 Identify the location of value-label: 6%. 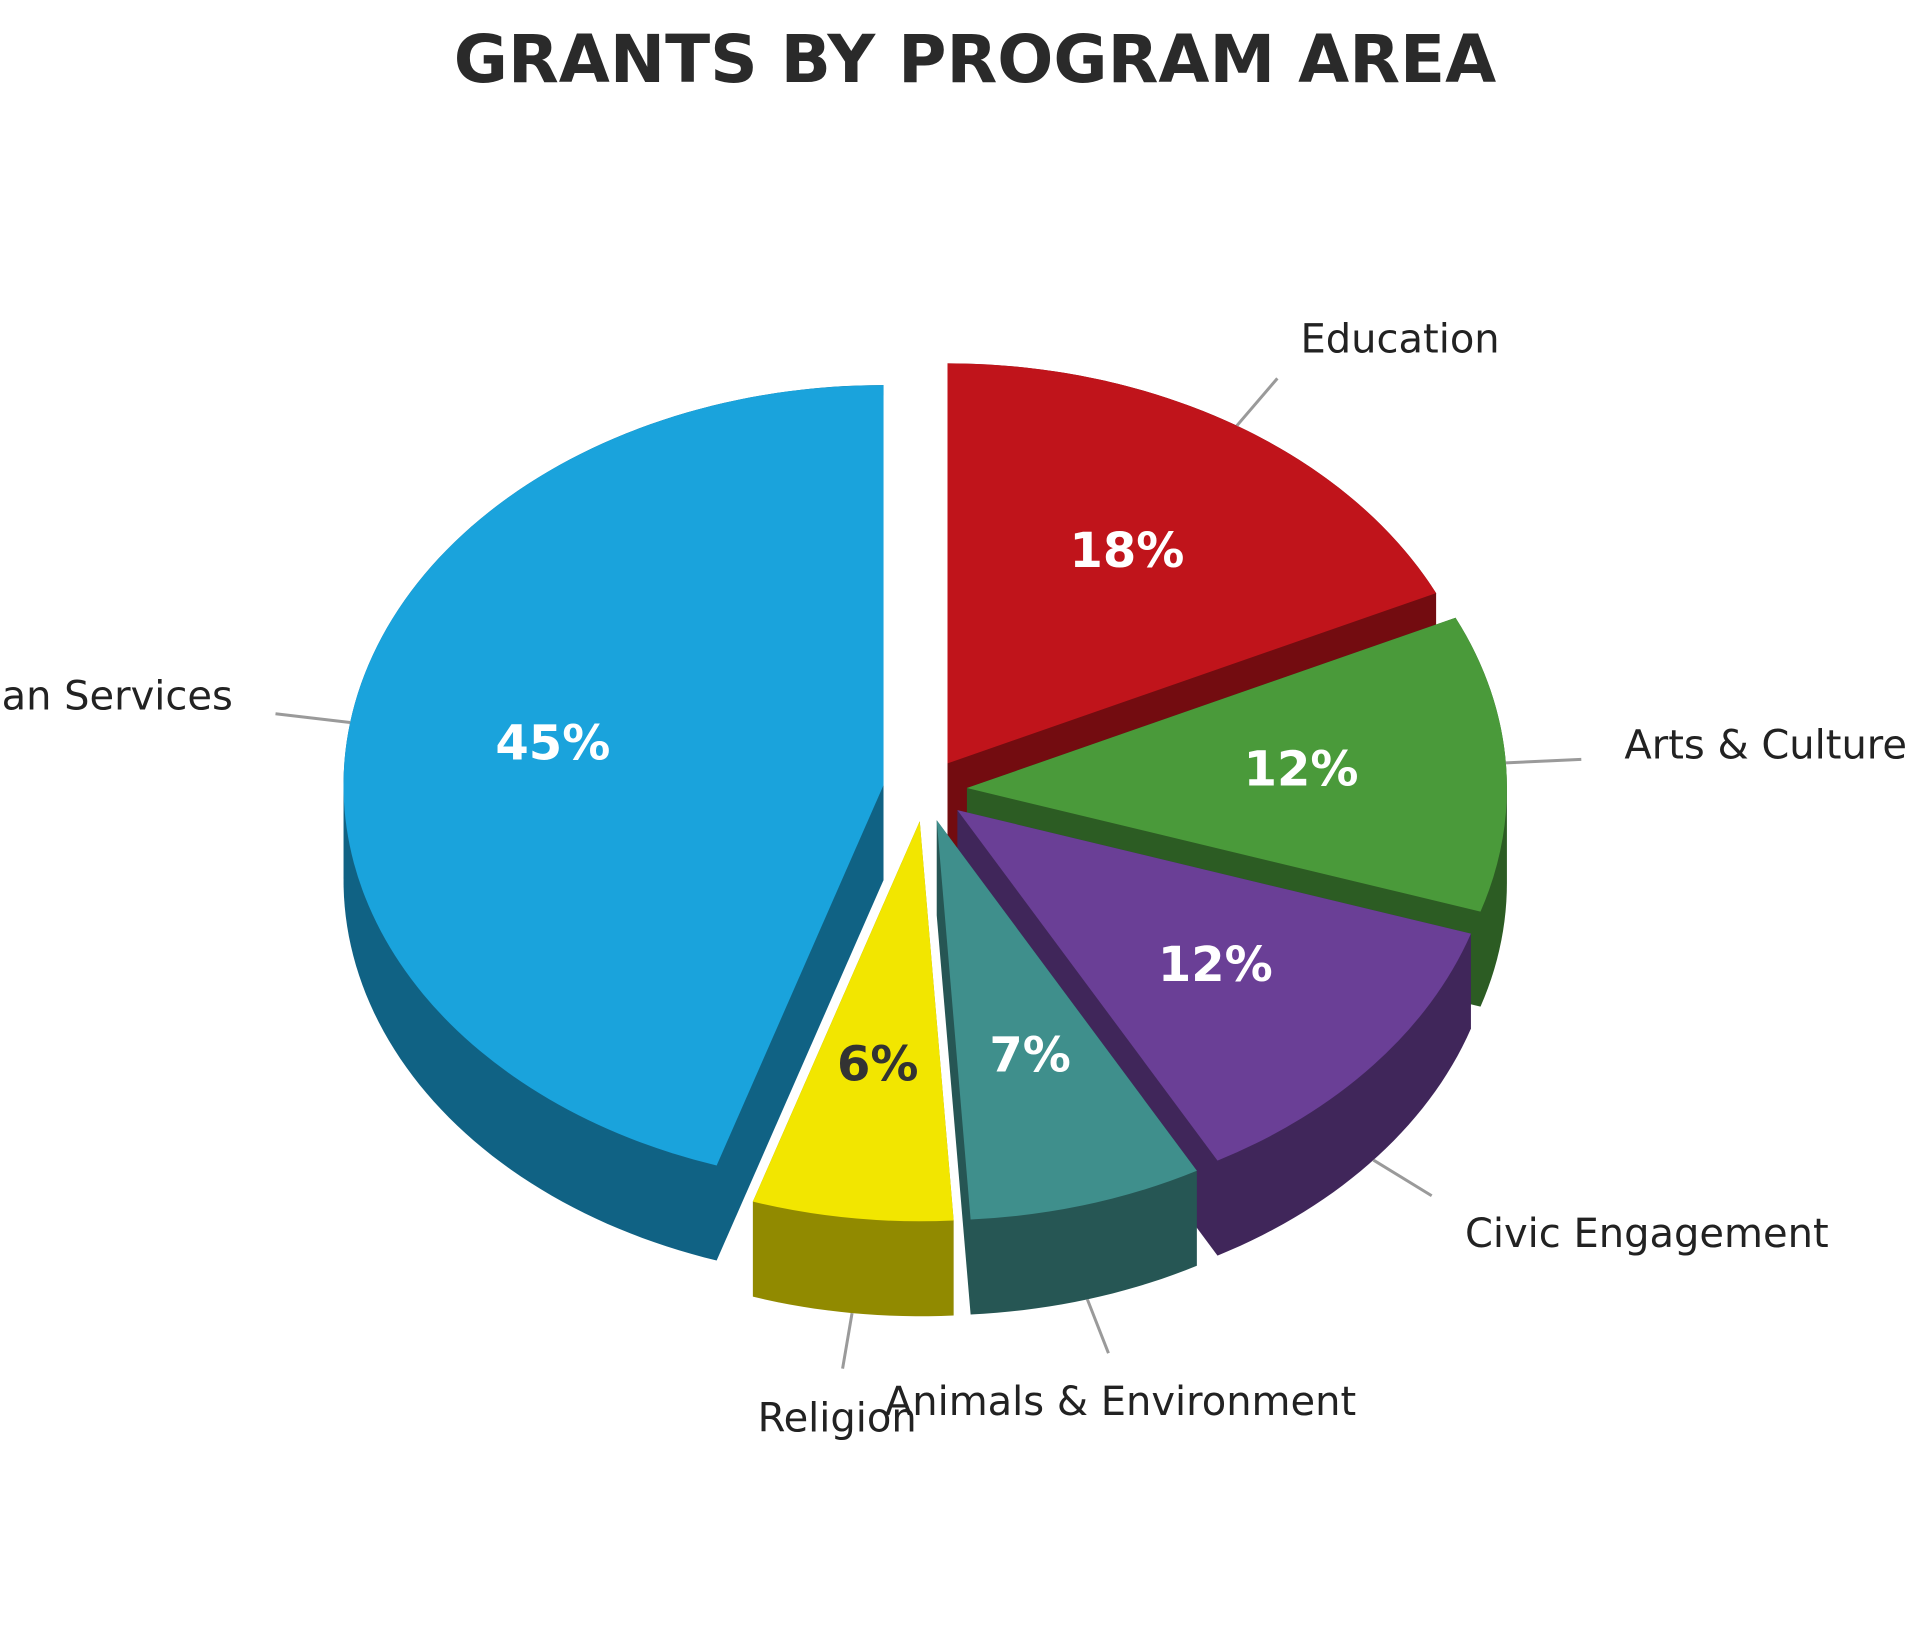
(878, 1064).